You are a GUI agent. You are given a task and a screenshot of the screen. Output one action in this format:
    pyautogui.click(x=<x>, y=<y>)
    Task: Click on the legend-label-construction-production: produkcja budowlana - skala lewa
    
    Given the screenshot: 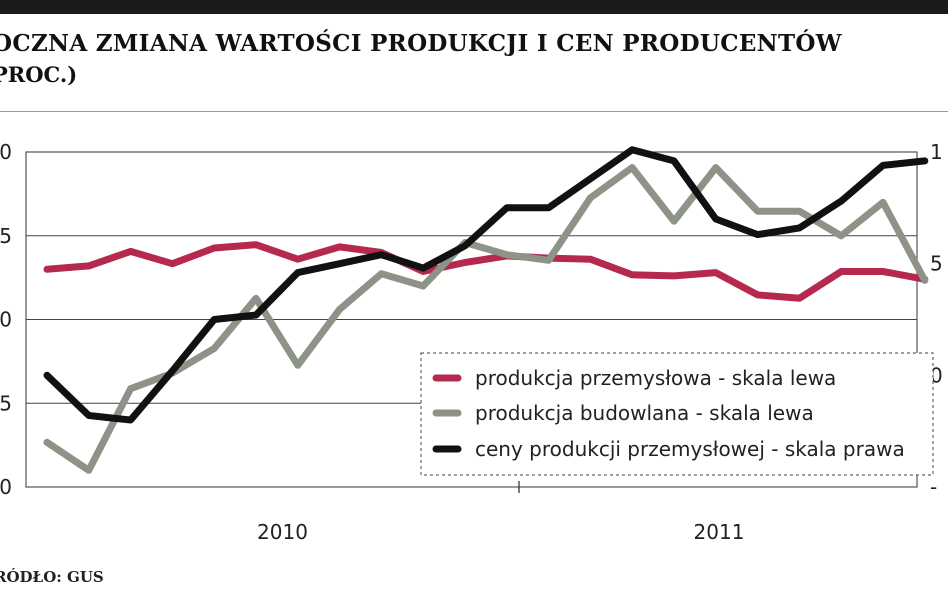 What is the action you would take?
    pyautogui.click(x=644, y=413)
    